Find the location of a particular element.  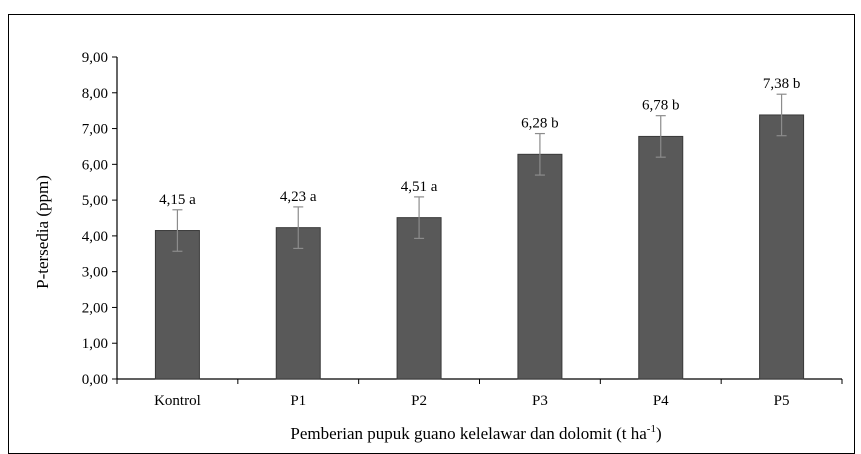

y-tick-label: 6,00 is located at coordinates (95, 165).